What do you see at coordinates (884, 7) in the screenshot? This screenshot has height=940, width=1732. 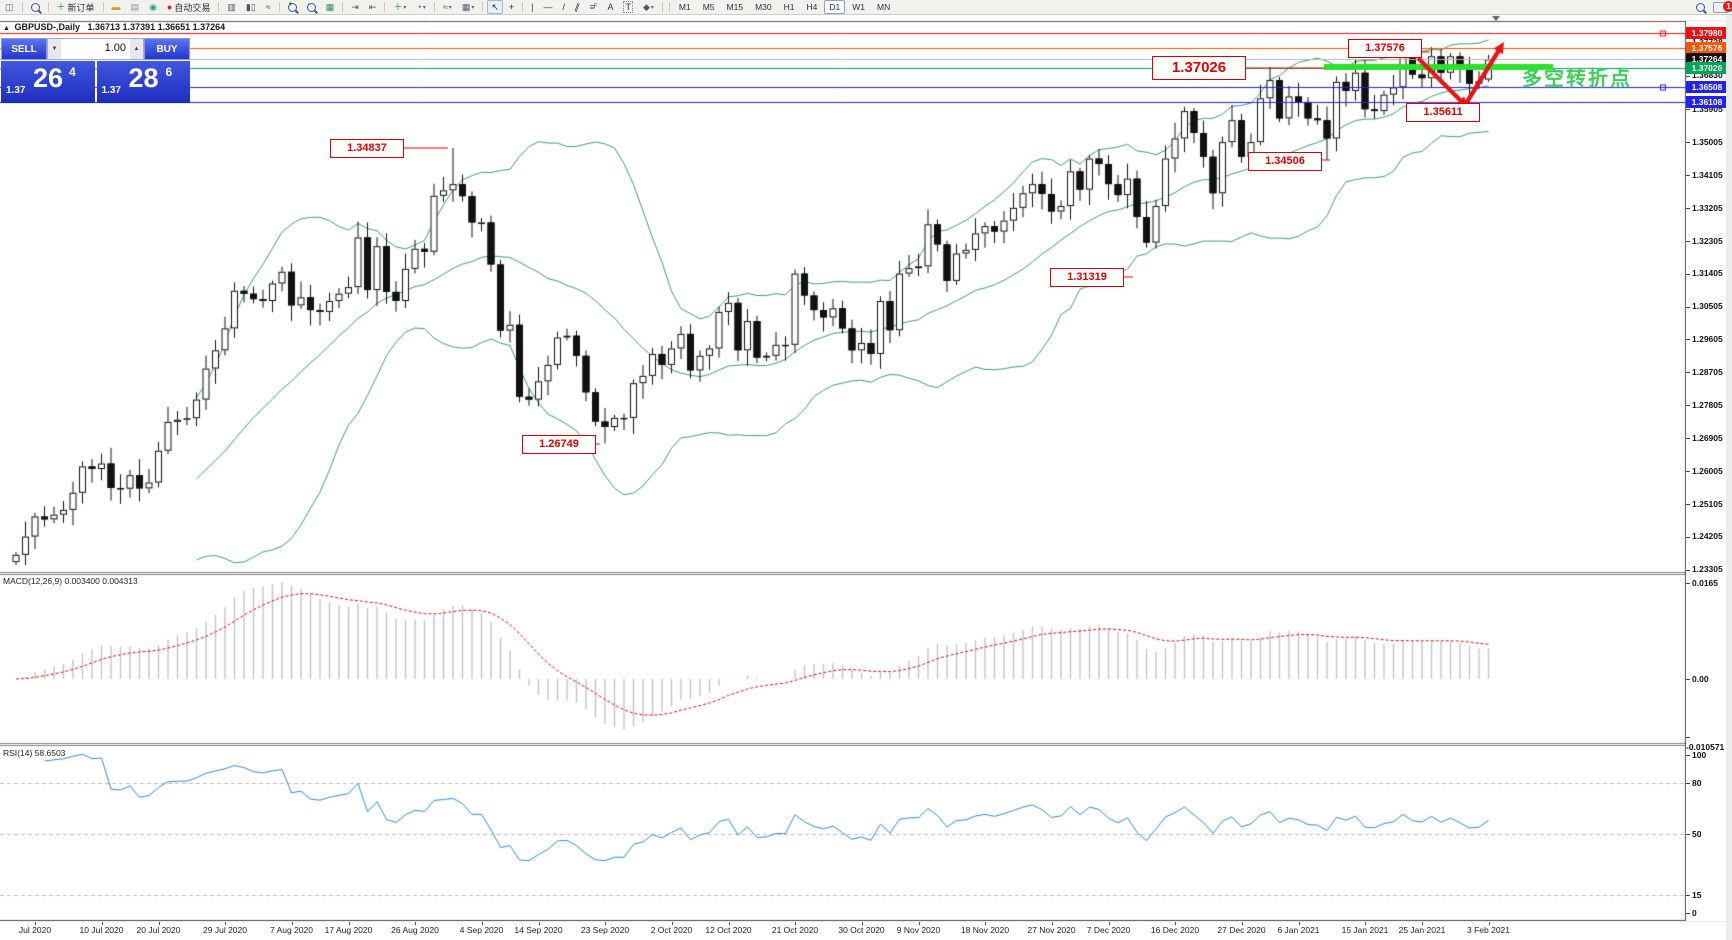 I see `timeframe-mn-button: MN` at bounding box center [884, 7].